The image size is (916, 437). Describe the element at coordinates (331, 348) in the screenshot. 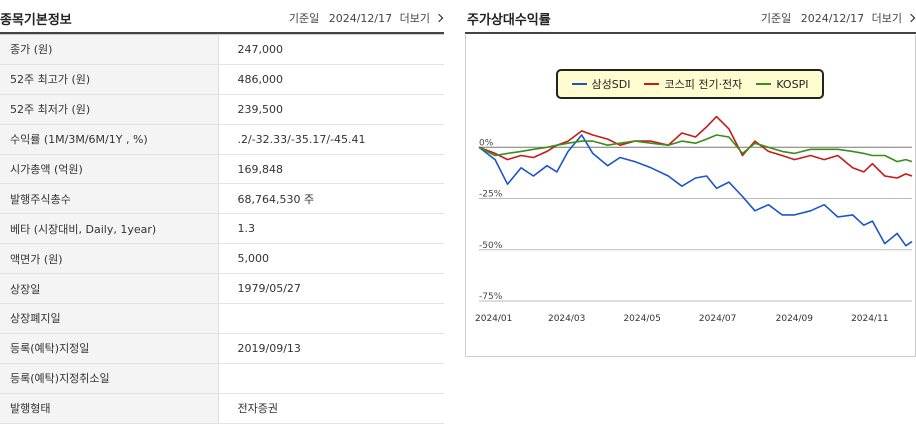

I see `info-value: 2019/09/13` at that location.